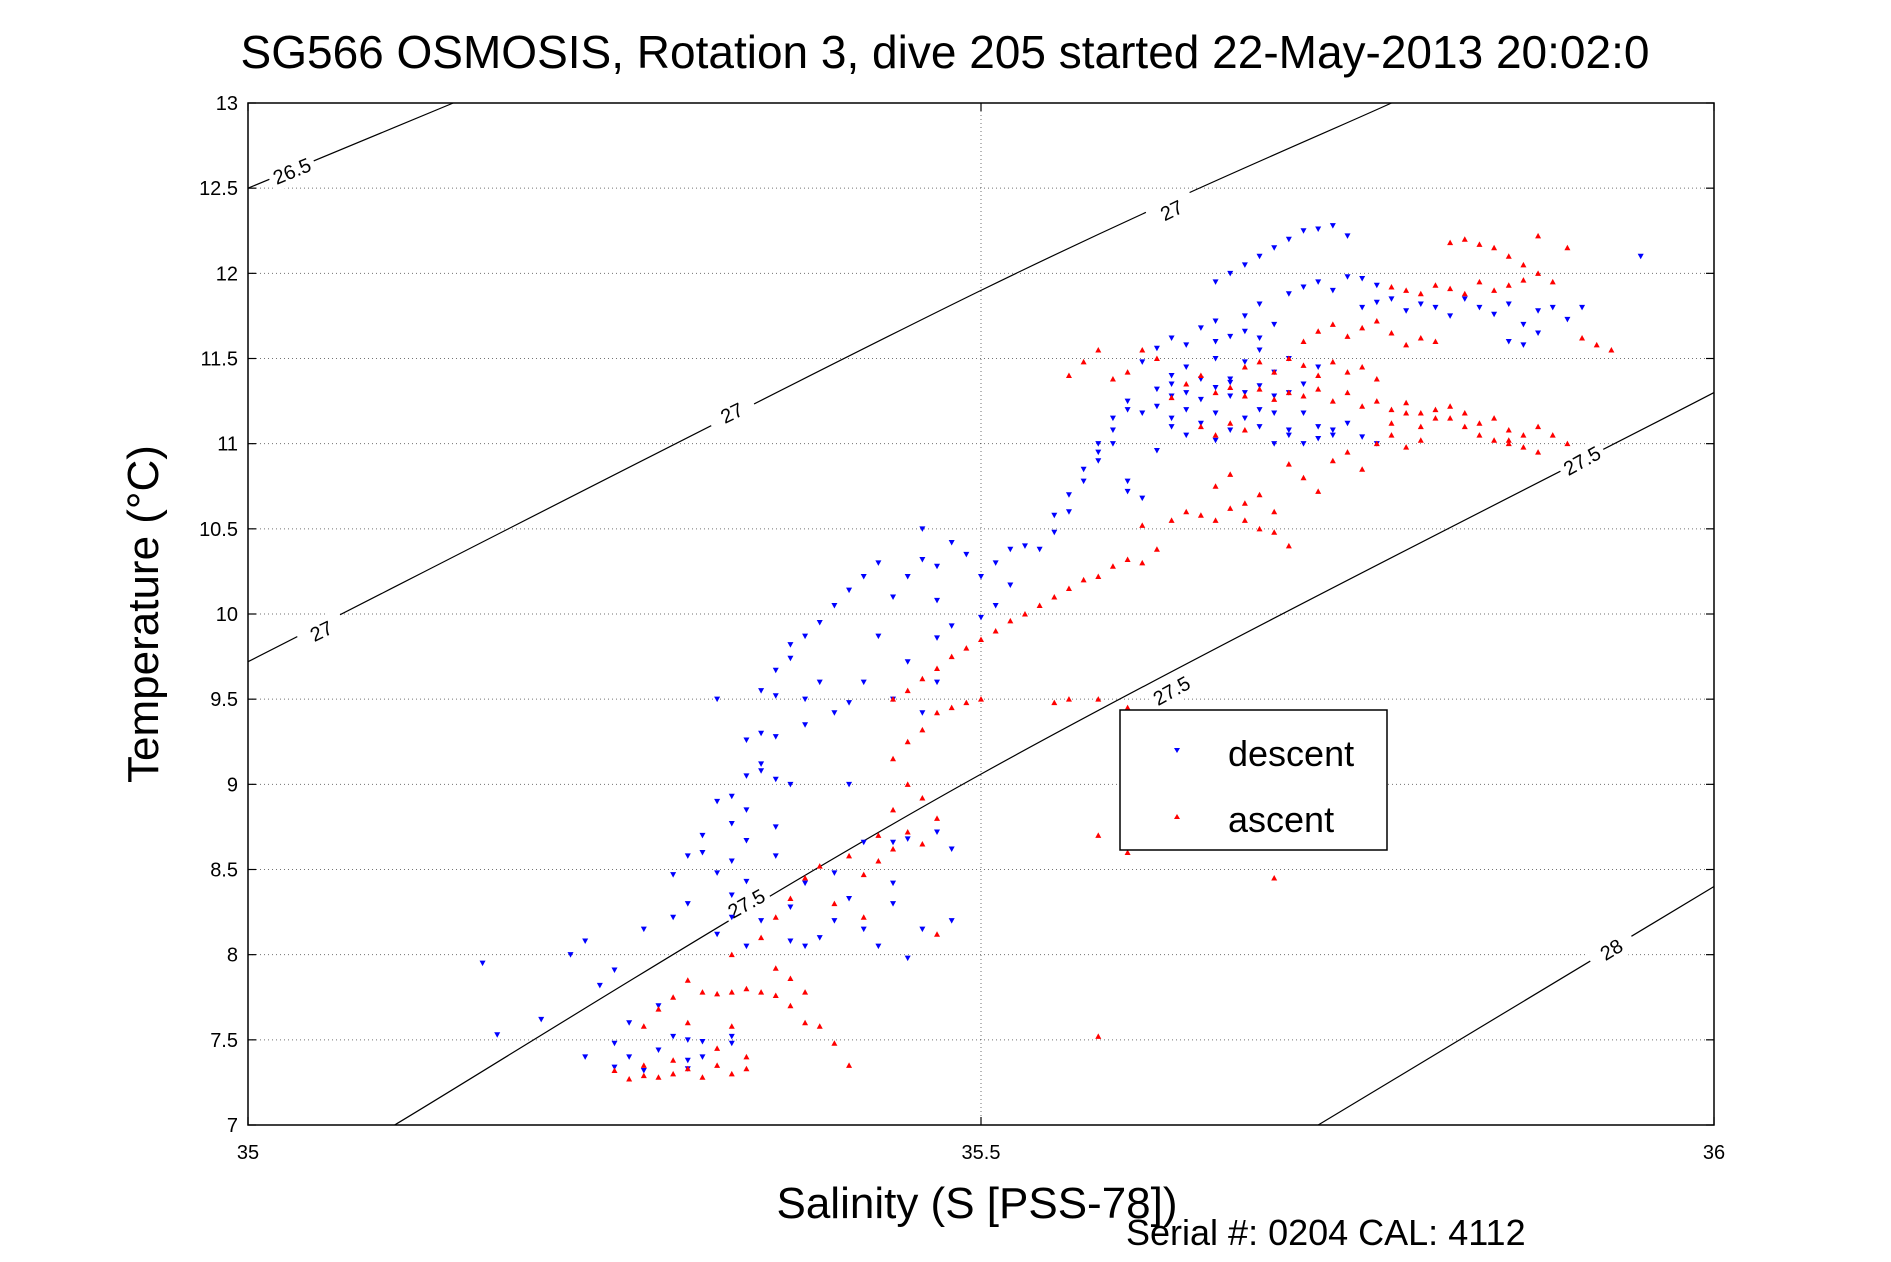 The width and height of the screenshot is (1891, 1262). What do you see at coordinates (232, 785) in the screenshot?
I see `y-tick-label: 9` at bounding box center [232, 785].